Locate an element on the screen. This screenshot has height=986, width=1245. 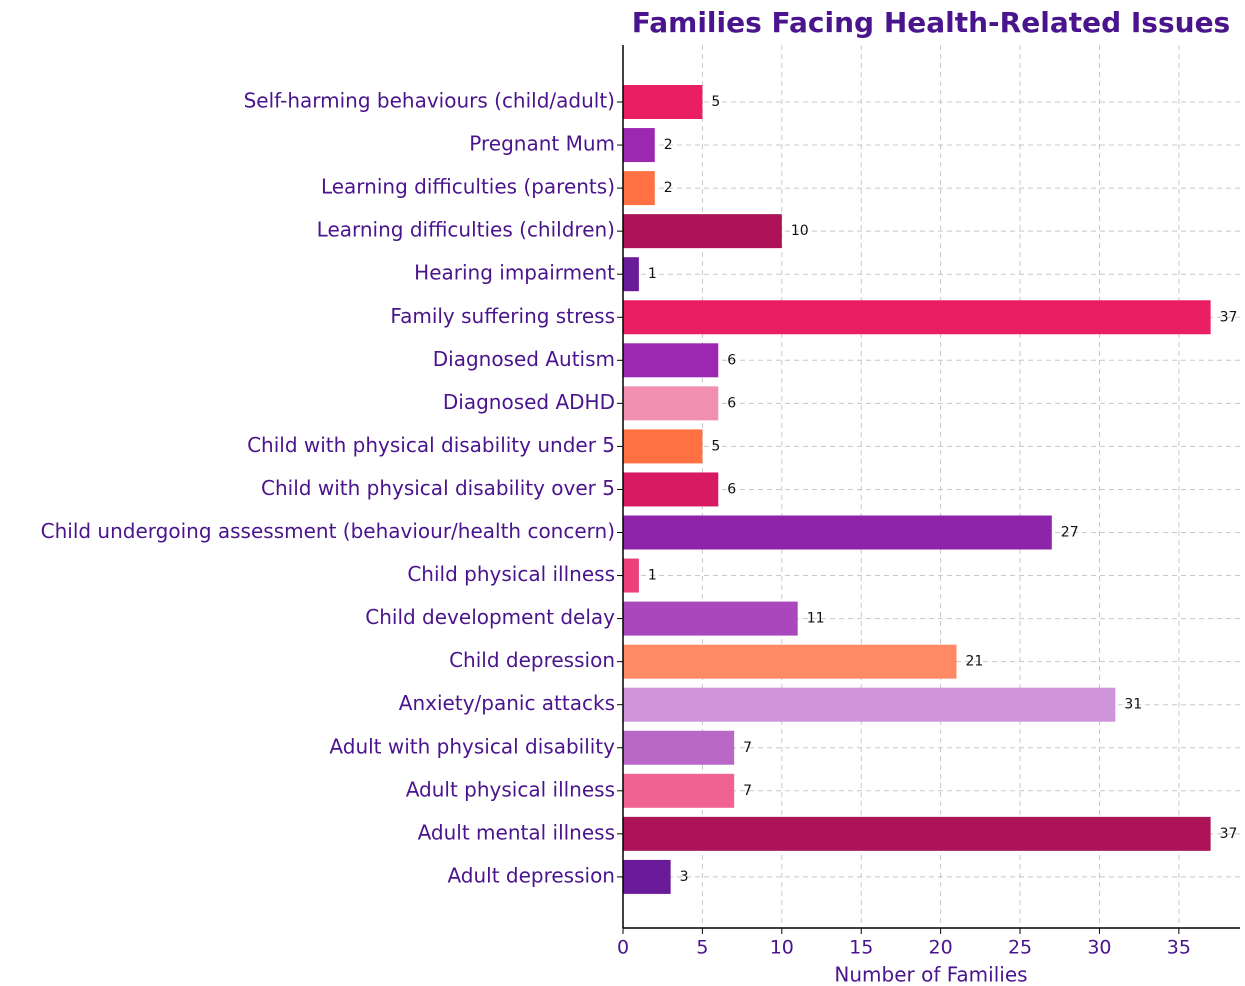
value-label: 3 is located at coordinates (684, 877).